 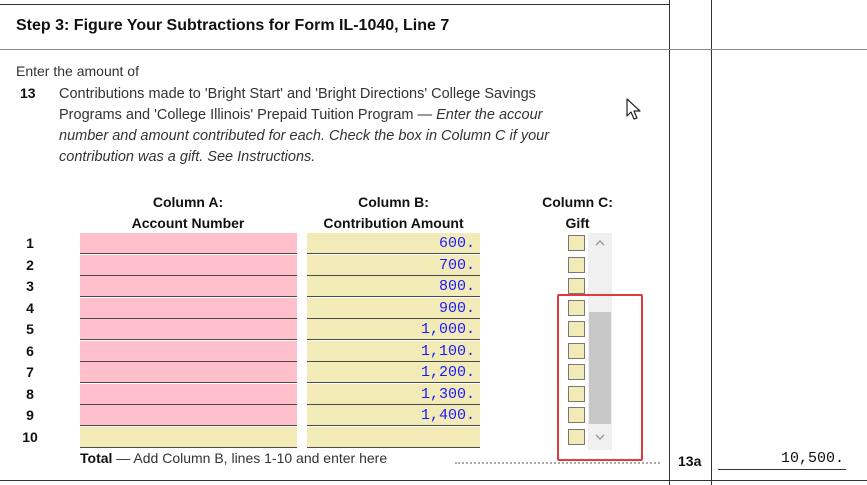 What do you see at coordinates (393, 394) in the screenshot?
I see `contribution-amount-field: 1,300.` at bounding box center [393, 394].